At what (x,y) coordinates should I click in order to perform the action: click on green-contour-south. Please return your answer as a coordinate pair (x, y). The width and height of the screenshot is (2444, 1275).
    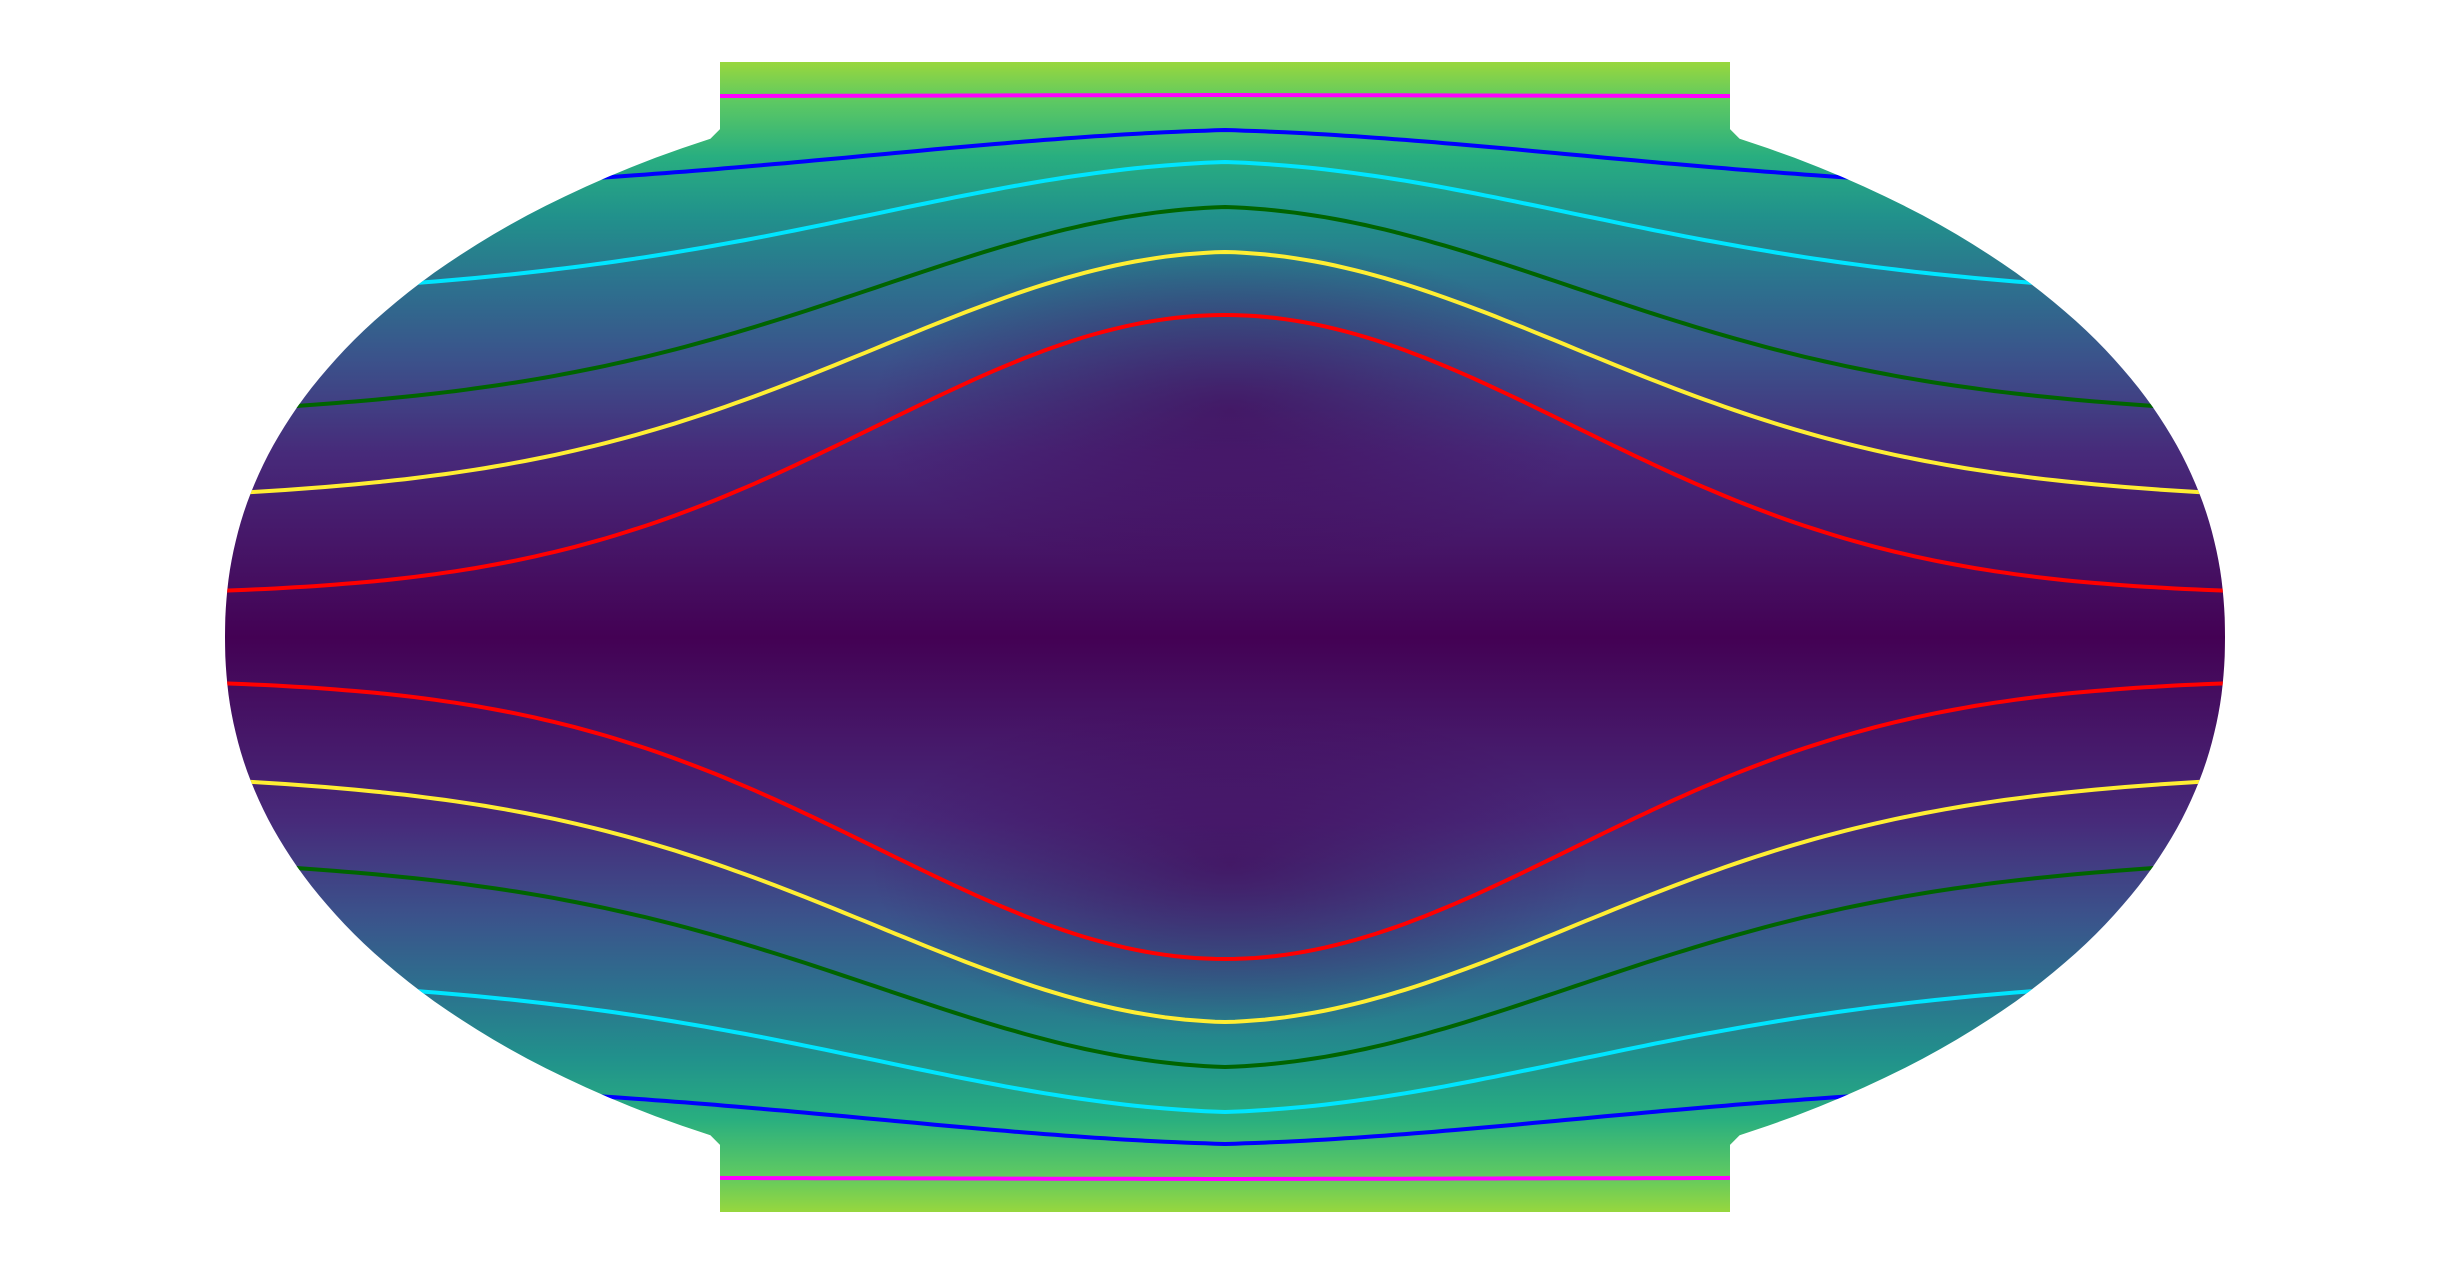
    Looking at the image, I should click on (1225, 965).